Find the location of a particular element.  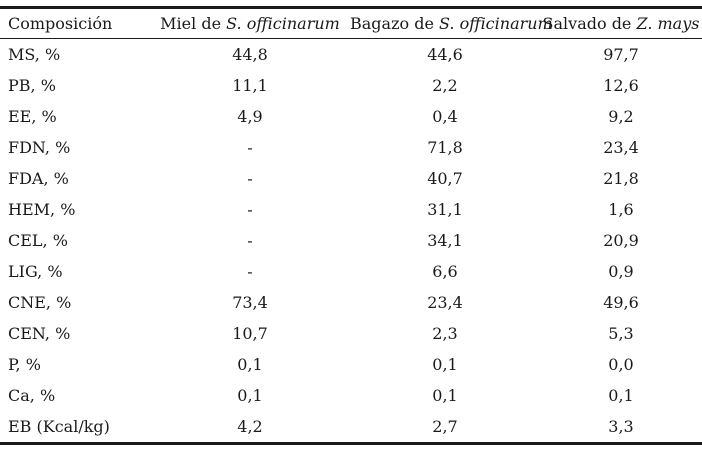

cell-value: 1,6 is located at coordinates (621, 209).